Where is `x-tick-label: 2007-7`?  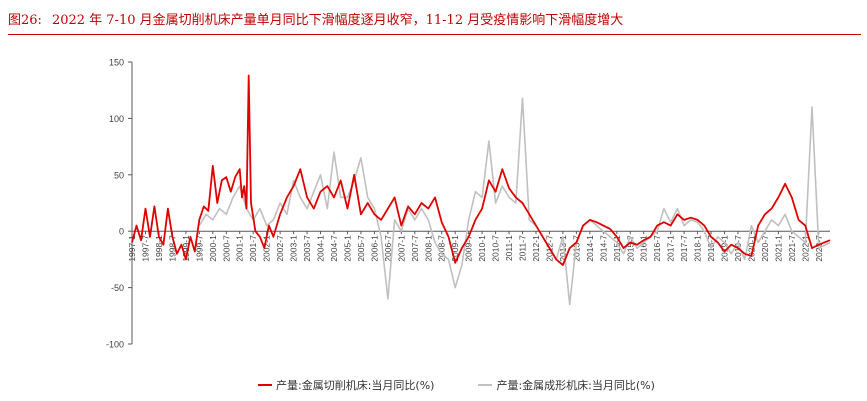
x-tick-label: 2007-7 is located at coordinates (415, 248).